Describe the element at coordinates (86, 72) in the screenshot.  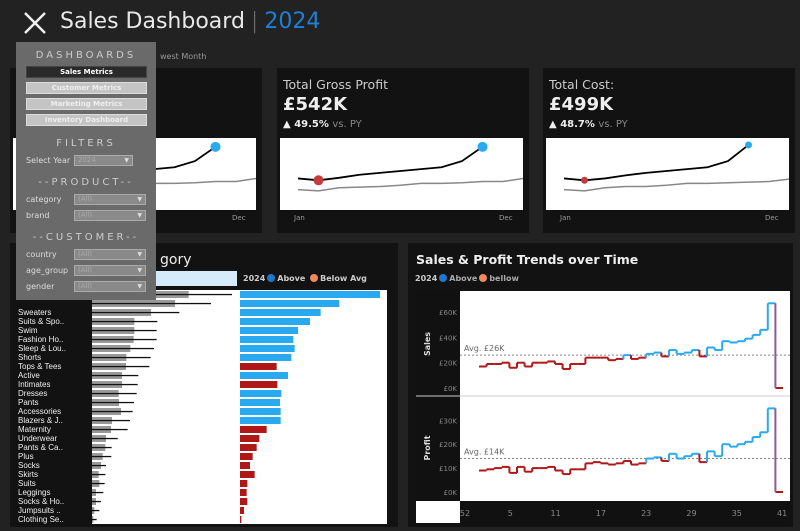
I see `nav-sales-metrics: Sales Metrics` at that location.